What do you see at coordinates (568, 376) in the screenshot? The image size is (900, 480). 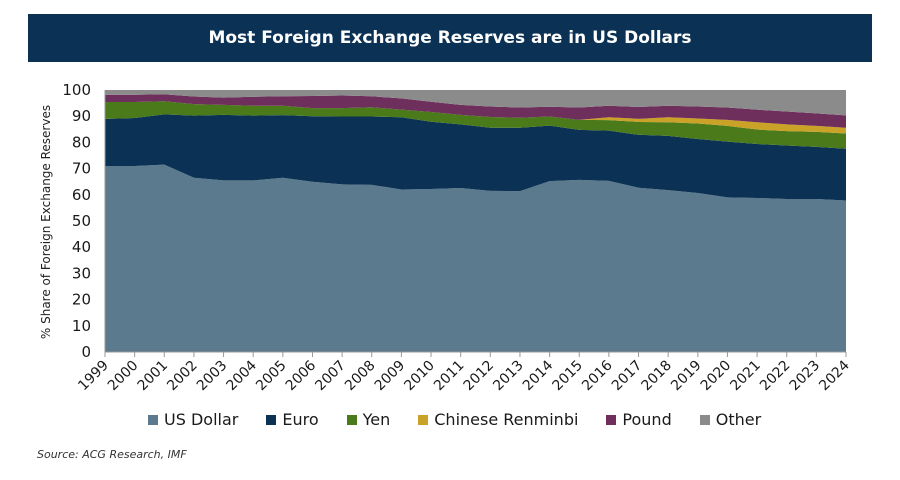 I see `x-tick-label: 2015` at bounding box center [568, 376].